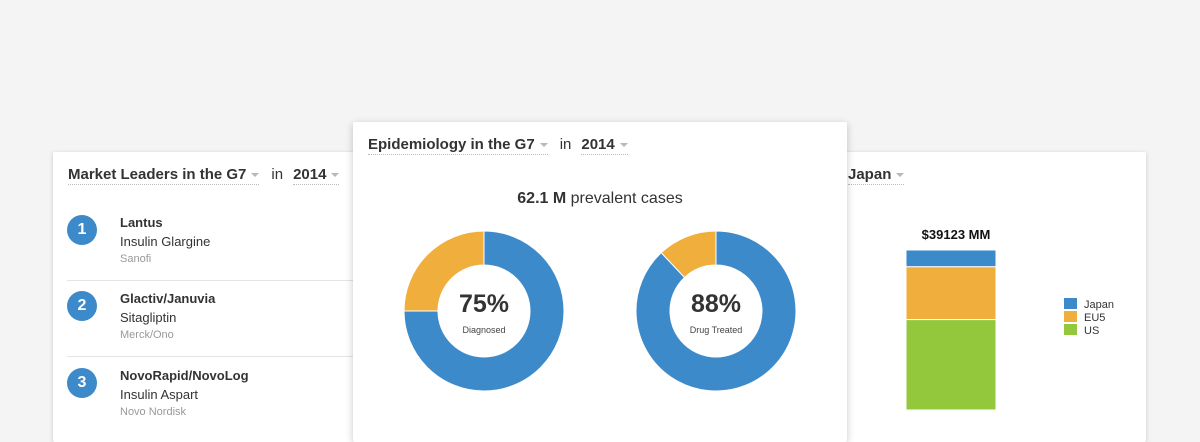 The image size is (1200, 442). I want to click on market-leaders-title: Market Leaders in the G7, so click(157, 174).